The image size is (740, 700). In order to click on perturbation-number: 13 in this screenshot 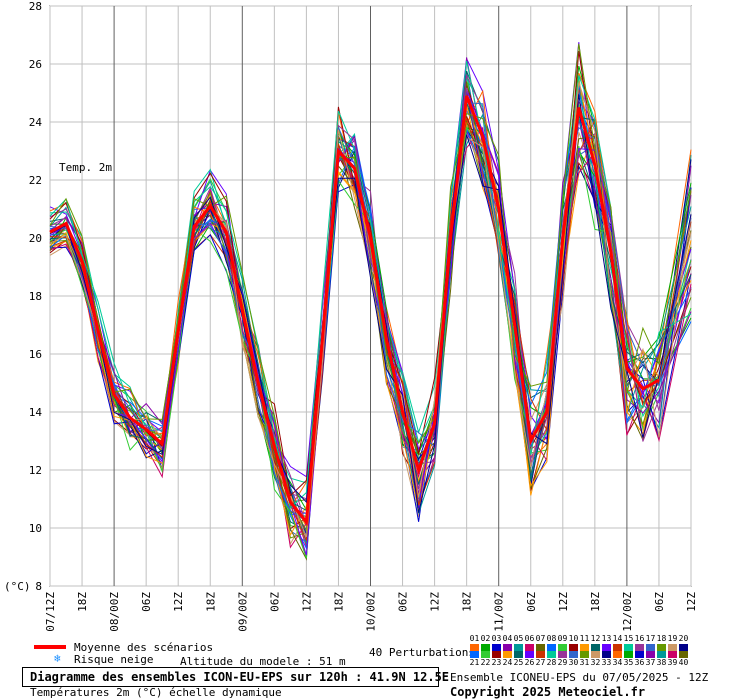, I will do `click(606, 638)`.